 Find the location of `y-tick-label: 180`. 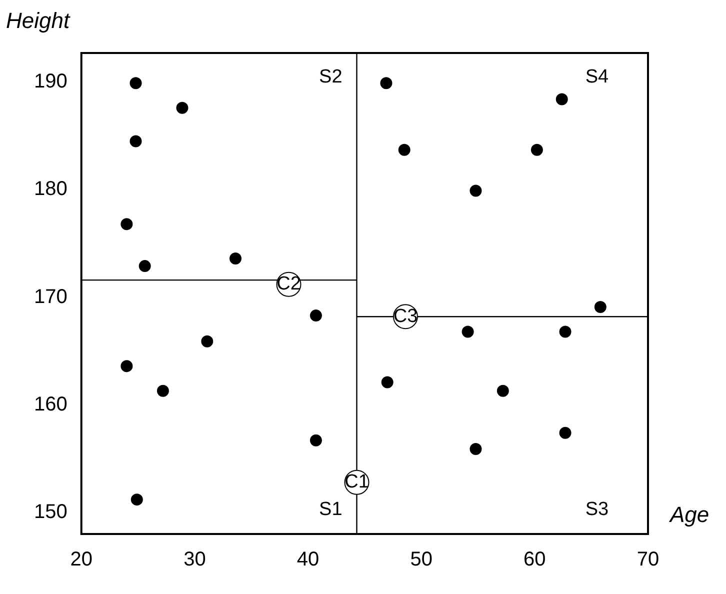

y-tick-label: 180 is located at coordinates (51, 189).